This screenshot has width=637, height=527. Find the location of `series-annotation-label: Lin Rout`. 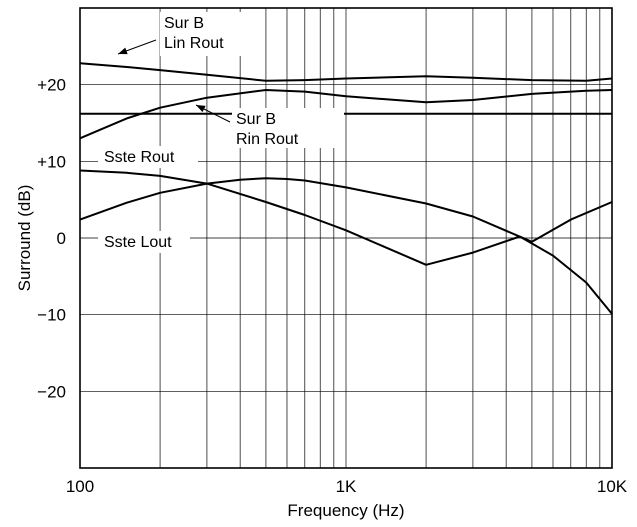

series-annotation-label: Lin Rout is located at coordinates (194, 43).